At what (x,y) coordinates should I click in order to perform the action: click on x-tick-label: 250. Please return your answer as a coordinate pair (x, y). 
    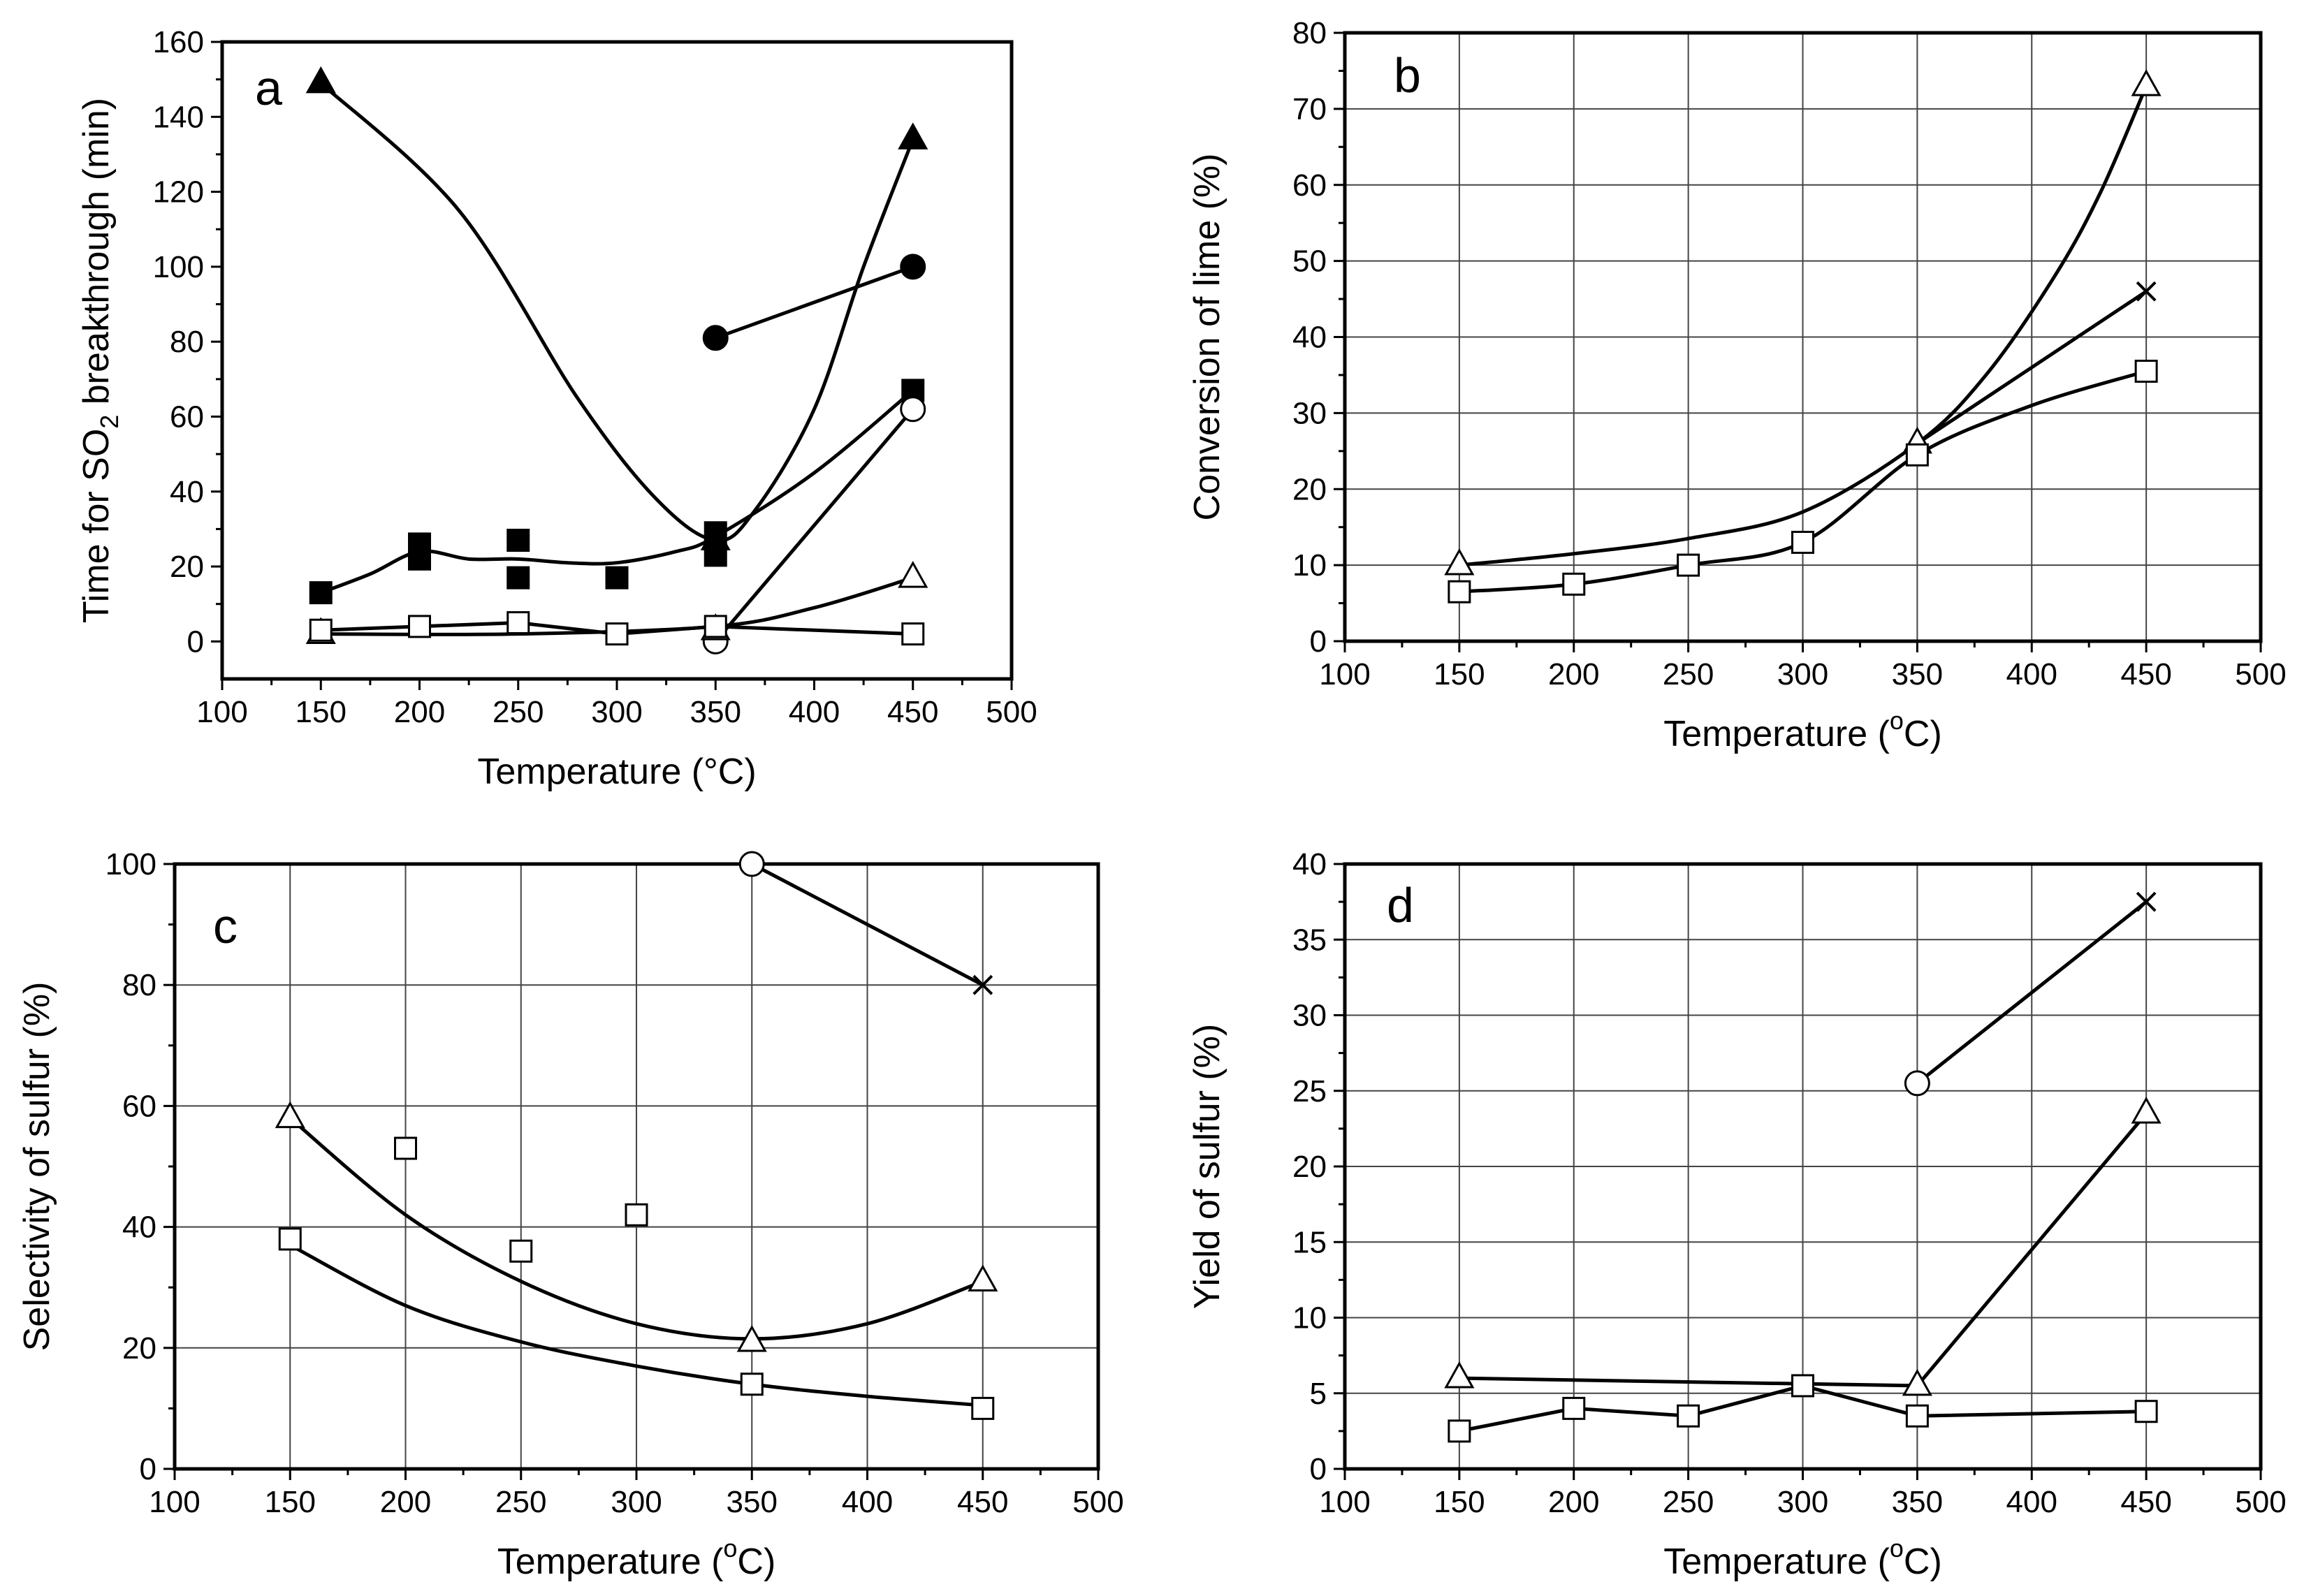
    Looking at the image, I should click on (1688, 1502).